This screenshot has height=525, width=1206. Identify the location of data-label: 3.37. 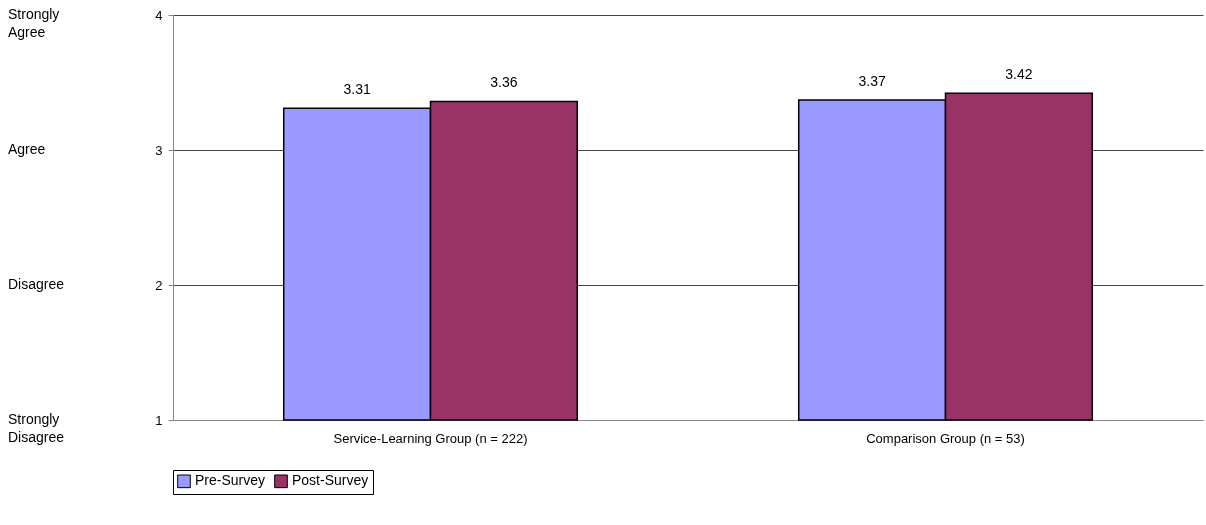
(872, 81).